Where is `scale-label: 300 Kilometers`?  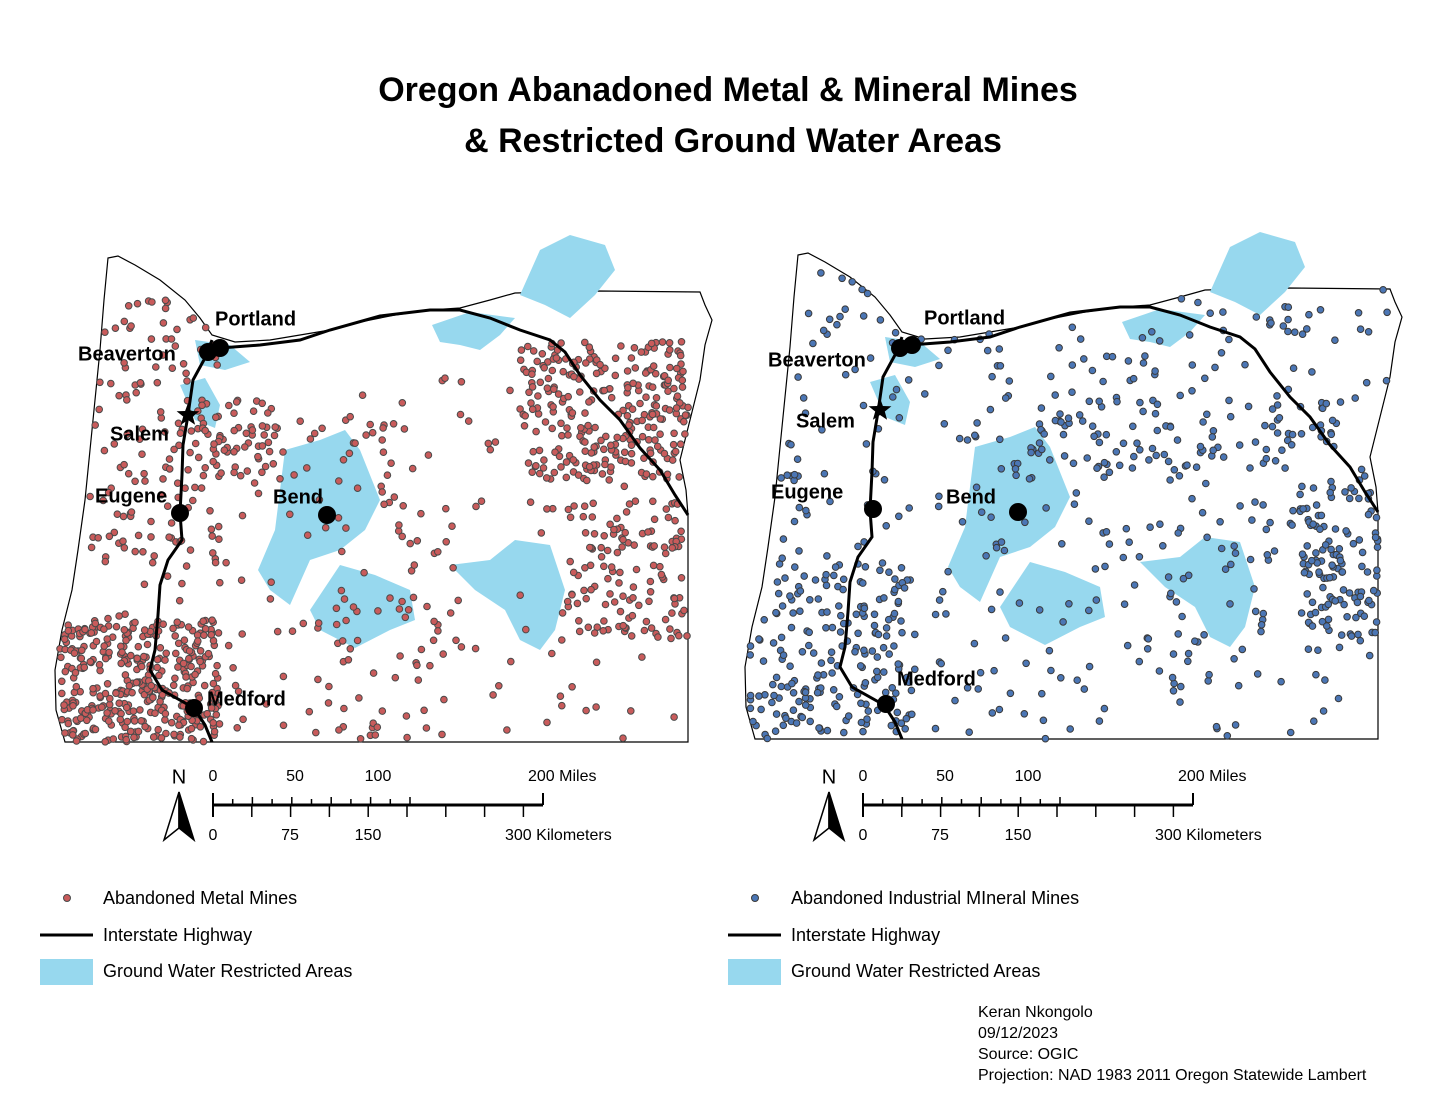
scale-label: 300 Kilometers is located at coordinates (1208, 835).